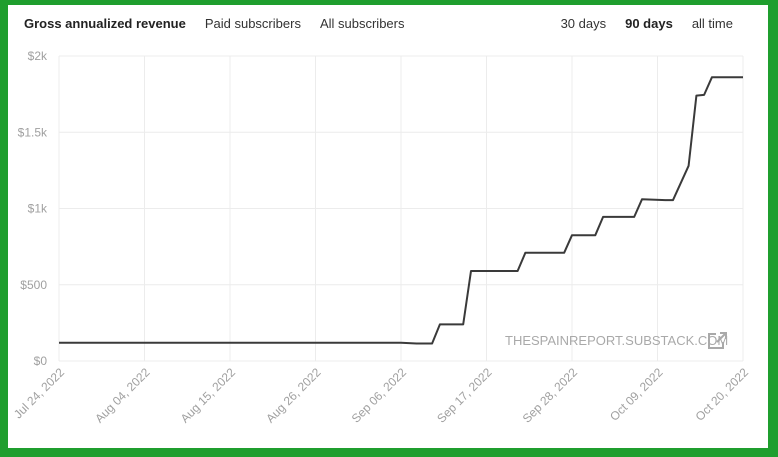  What do you see at coordinates (464, 395) in the screenshot?
I see `x-tick-label: Sep 17, 2022` at bounding box center [464, 395].